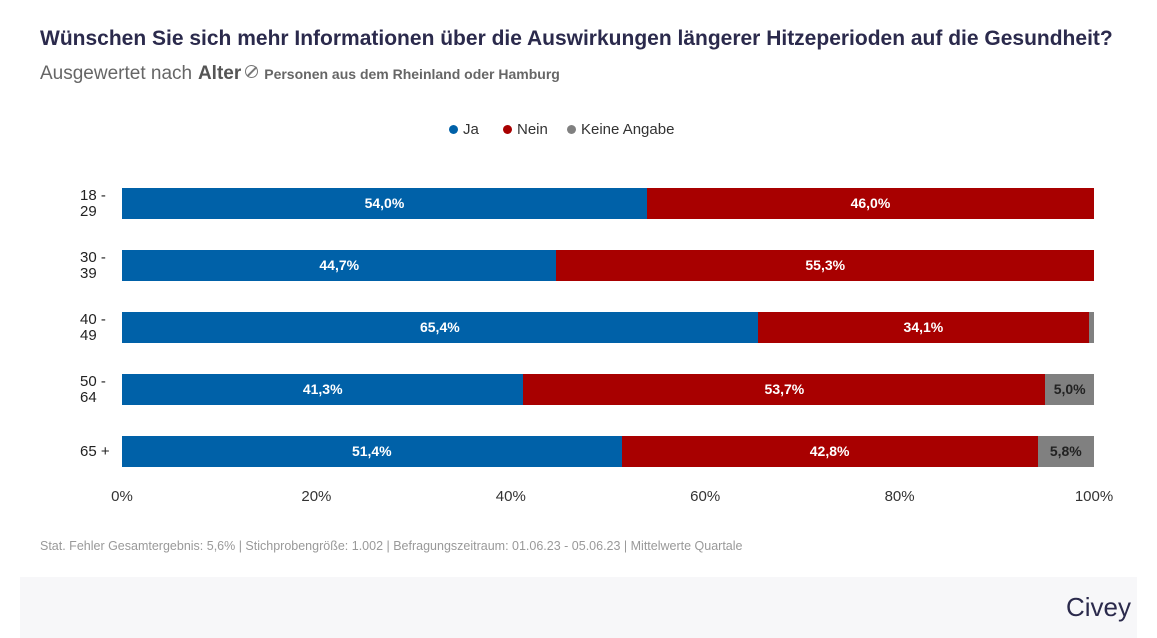  Describe the element at coordinates (471, 129) in the screenshot. I see `legend-label: Ja` at that location.